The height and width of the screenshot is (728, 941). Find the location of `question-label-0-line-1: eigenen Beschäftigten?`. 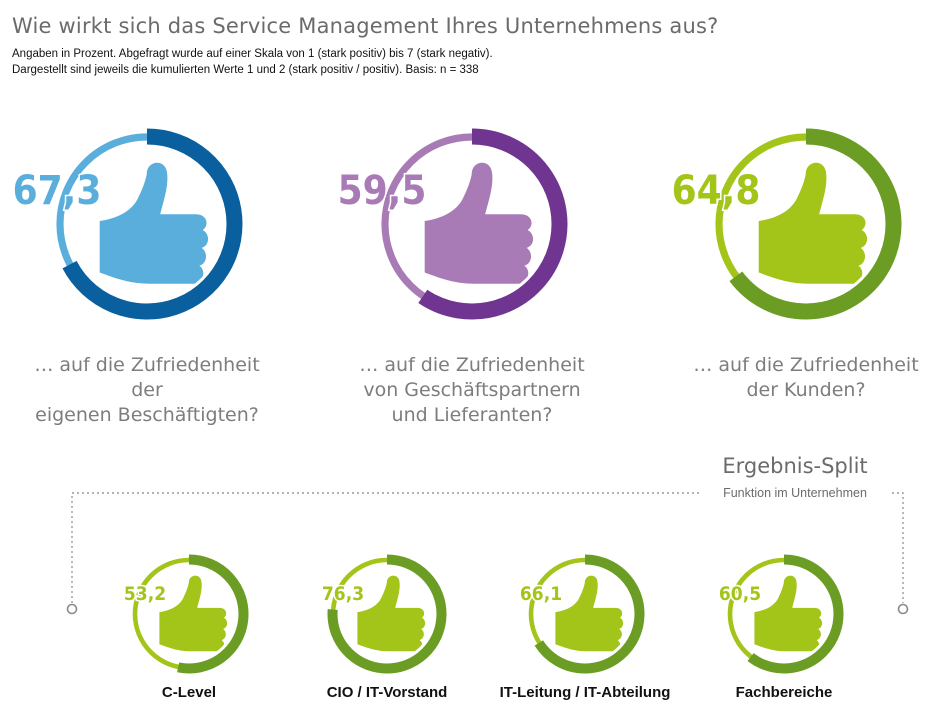

question-label-0-line-1: eigenen Beschäftigten? is located at coordinates (147, 415).